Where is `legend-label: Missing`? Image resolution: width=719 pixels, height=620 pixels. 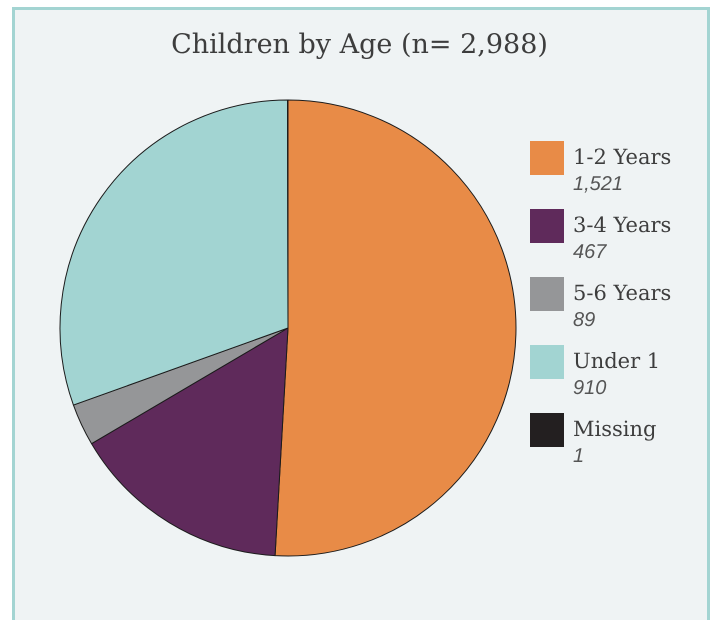 legend-label: Missing is located at coordinates (614, 429).